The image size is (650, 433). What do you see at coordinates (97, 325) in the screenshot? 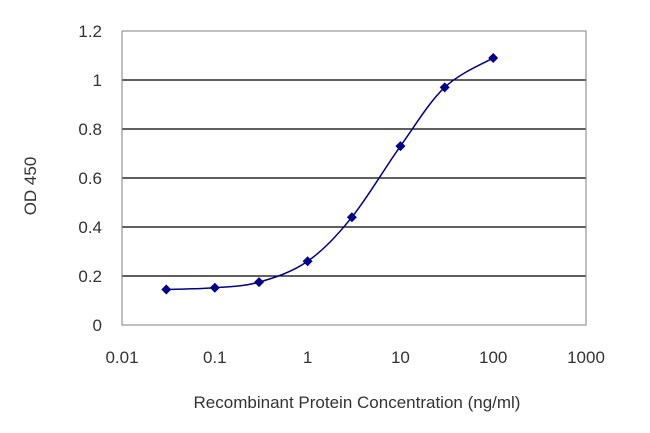
I see `y-tick-label: 0` at bounding box center [97, 325].